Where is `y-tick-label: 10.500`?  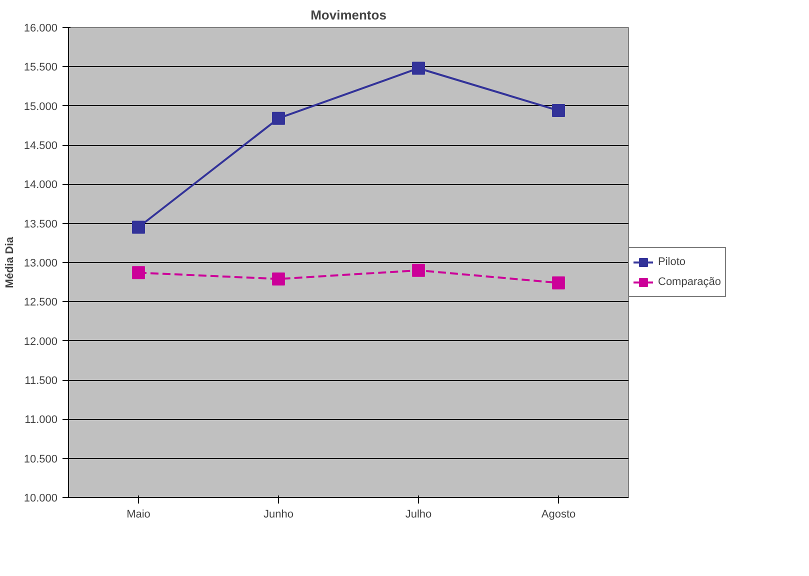 y-tick-label: 10.500 is located at coordinates (41, 459).